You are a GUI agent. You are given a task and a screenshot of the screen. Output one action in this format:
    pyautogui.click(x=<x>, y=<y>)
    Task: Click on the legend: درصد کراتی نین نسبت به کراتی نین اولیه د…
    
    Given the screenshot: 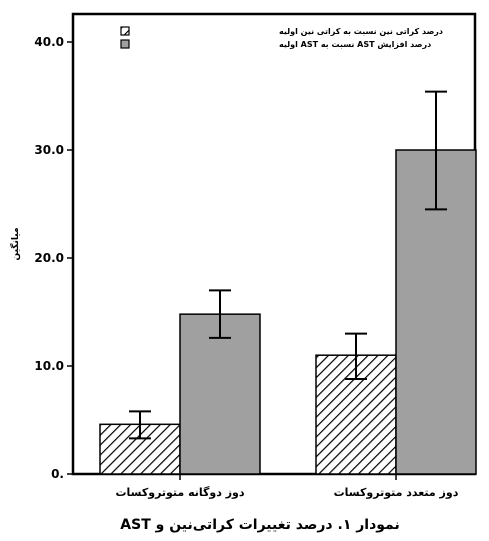 What is the action you would take?
    pyautogui.click(x=281, y=38)
    